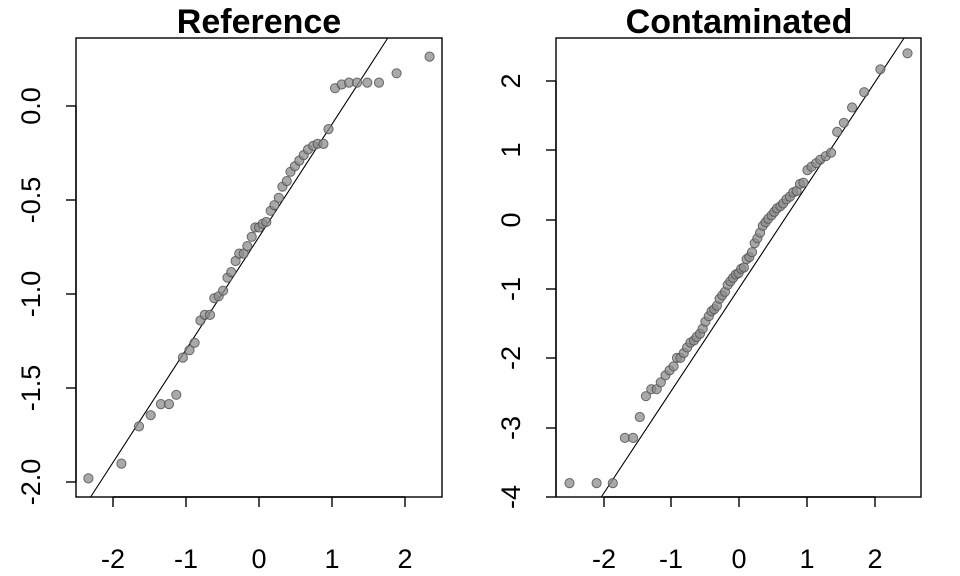  I want to click on reference-x-tick-label: 1, so click(331, 559).